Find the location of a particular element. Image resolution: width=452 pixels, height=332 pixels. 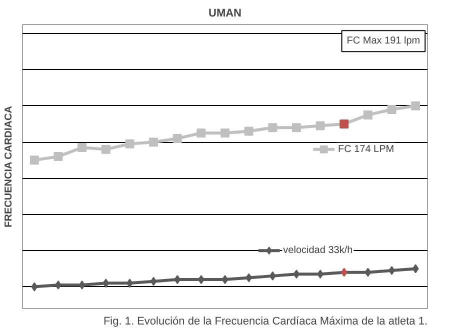

legend-label: velocidad 33k/h is located at coordinates (318, 250).